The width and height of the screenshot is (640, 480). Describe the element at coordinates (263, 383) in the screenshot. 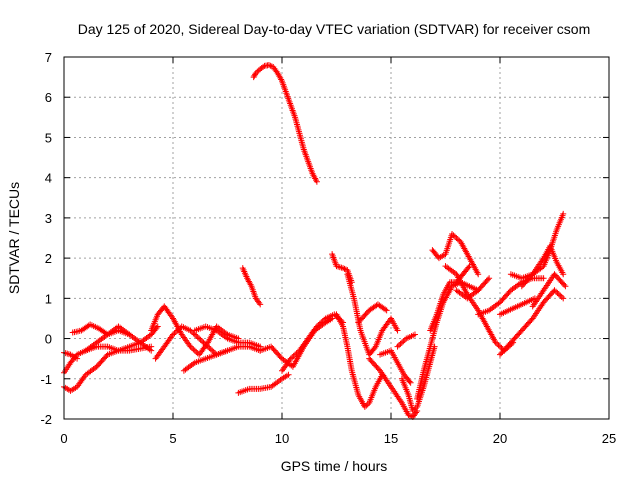

I see `series-arc-l` at that location.